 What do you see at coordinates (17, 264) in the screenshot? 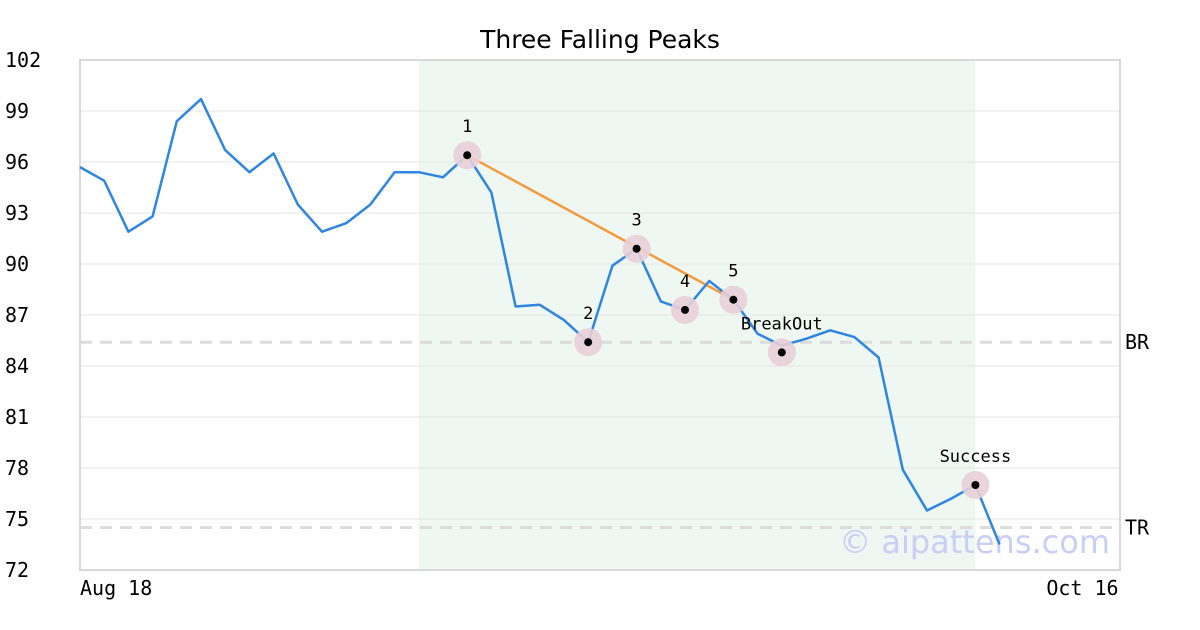
I see `y-tick-label: 90` at bounding box center [17, 264].